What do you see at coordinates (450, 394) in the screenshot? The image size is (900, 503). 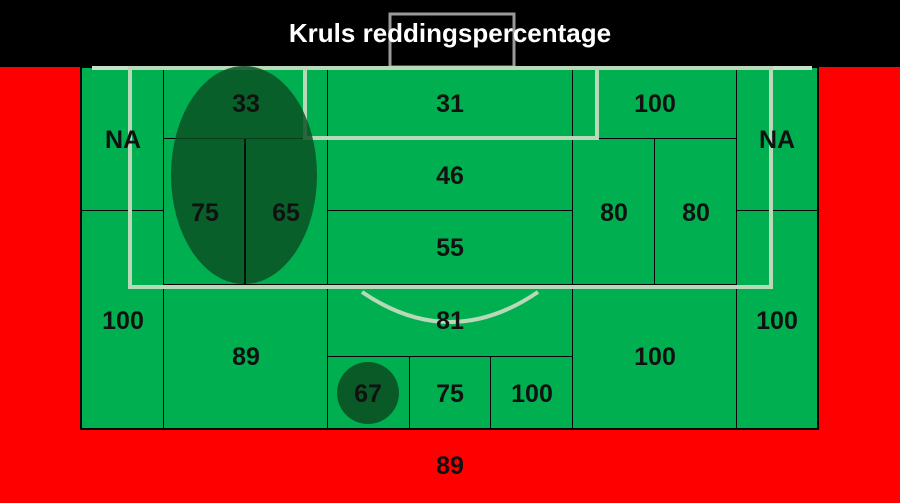 I see `zone-label-center-bottom-b: 75` at bounding box center [450, 394].